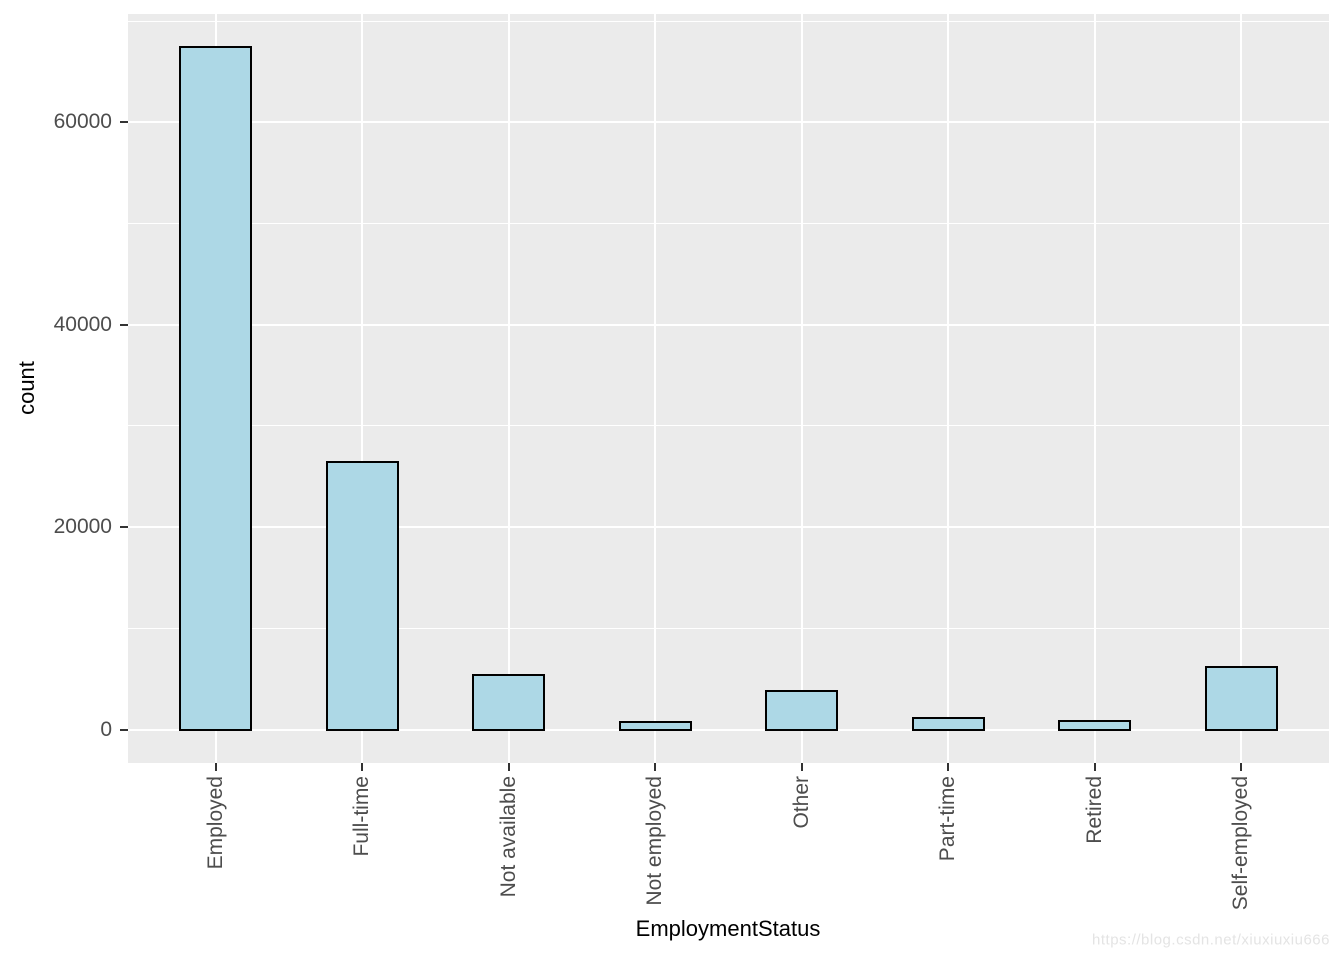  Describe the element at coordinates (216, 388) in the screenshot. I see `bar-employed` at that location.